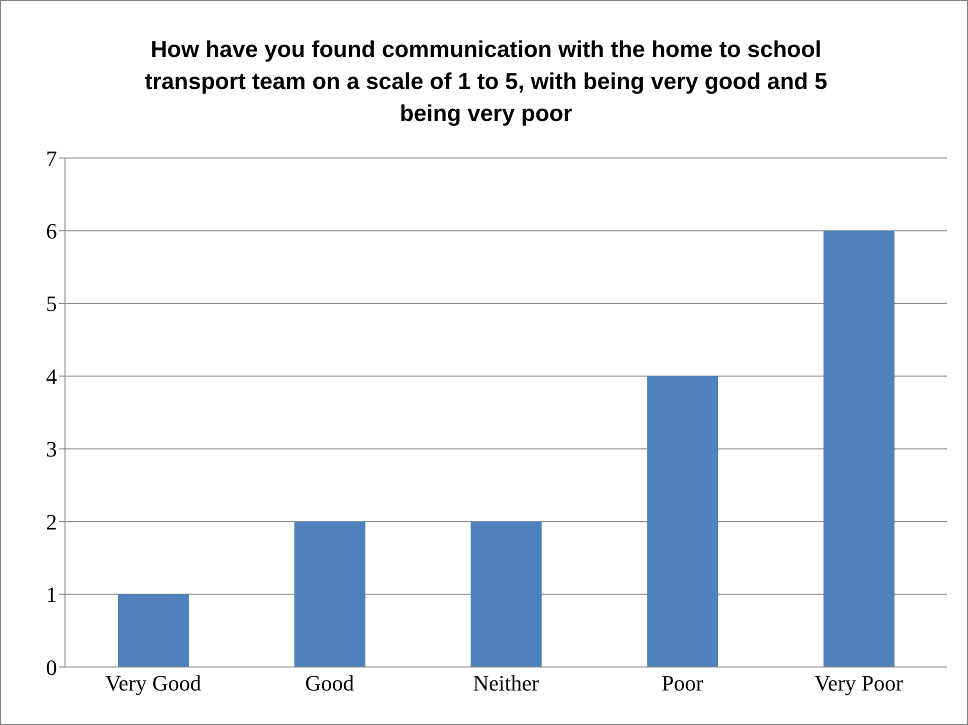 This screenshot has width=968, height=725. Describe the element at coordinates (859, 683) in the screenshot. I see `x-tick-label: Very Poor` at that location.